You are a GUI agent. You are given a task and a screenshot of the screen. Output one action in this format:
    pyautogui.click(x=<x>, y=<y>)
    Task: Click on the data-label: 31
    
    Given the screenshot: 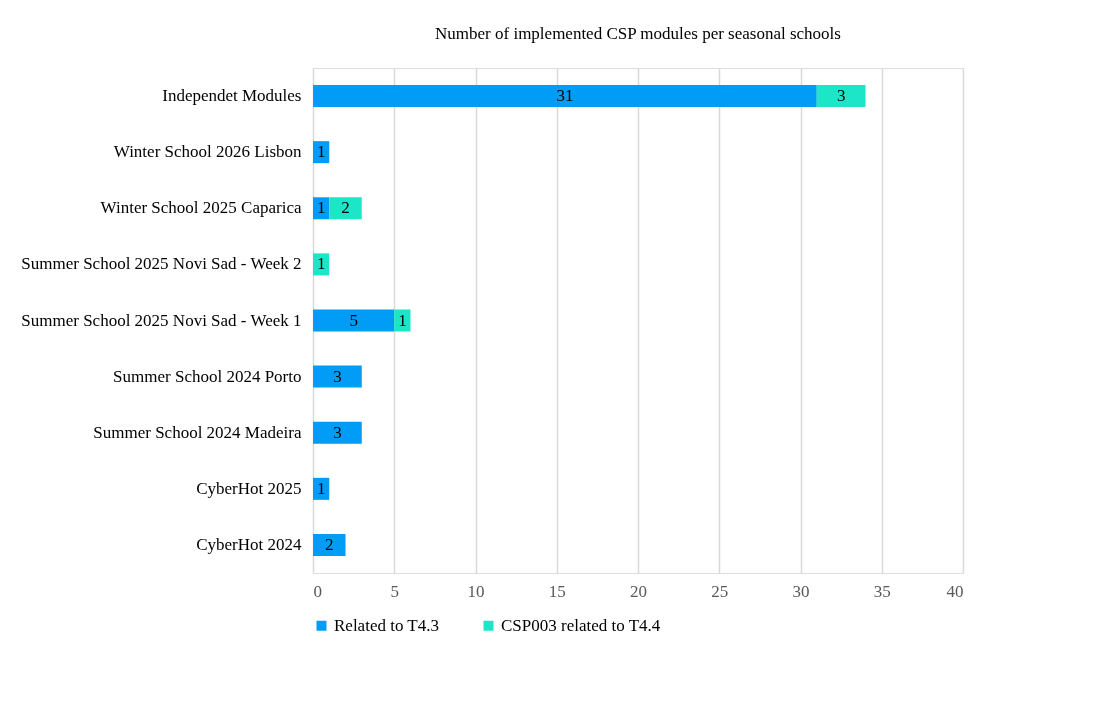 What is the action you would take?
    pyautogui.click(x=565, y=96)
    